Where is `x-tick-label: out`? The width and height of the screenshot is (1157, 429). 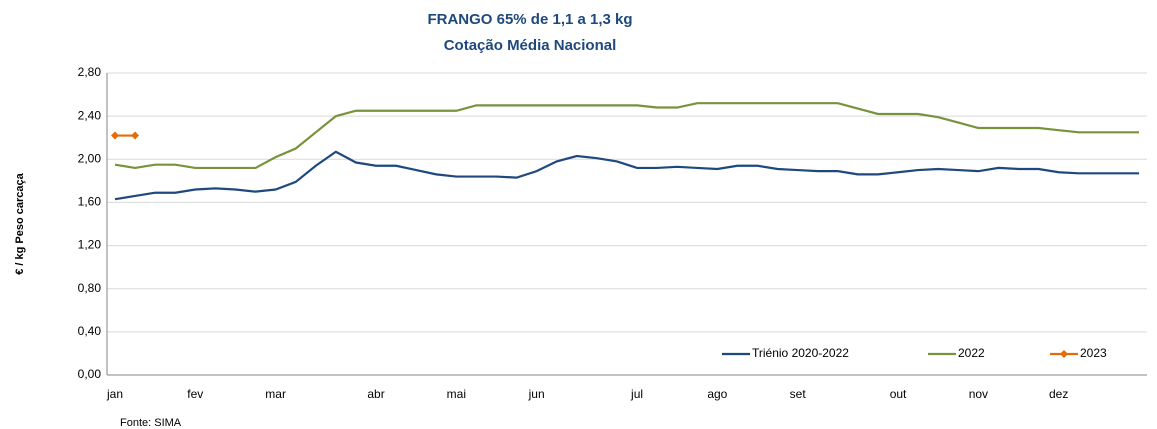
x-tick-label: out is located at coordinates (898, 394).